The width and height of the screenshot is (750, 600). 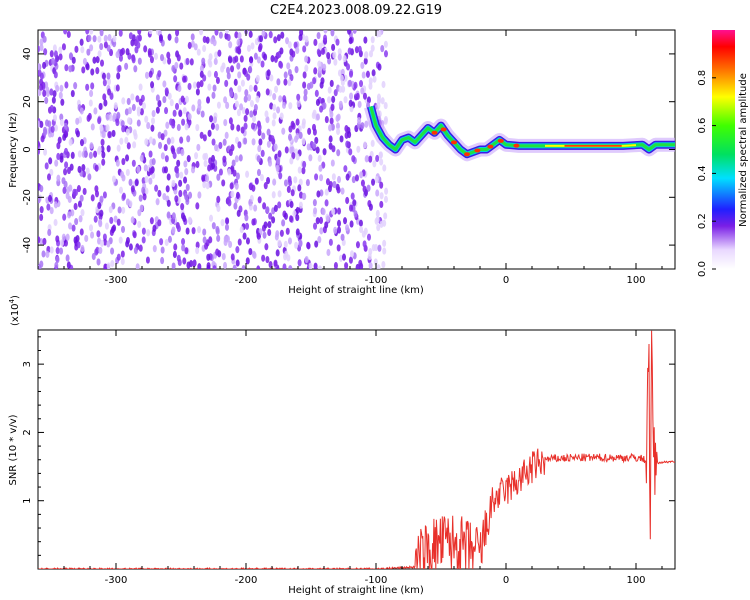 What do you see at coordinates (467, 154) in the screenshot?
I see `ridge-hot-spot` at bounding box center [467, 154].